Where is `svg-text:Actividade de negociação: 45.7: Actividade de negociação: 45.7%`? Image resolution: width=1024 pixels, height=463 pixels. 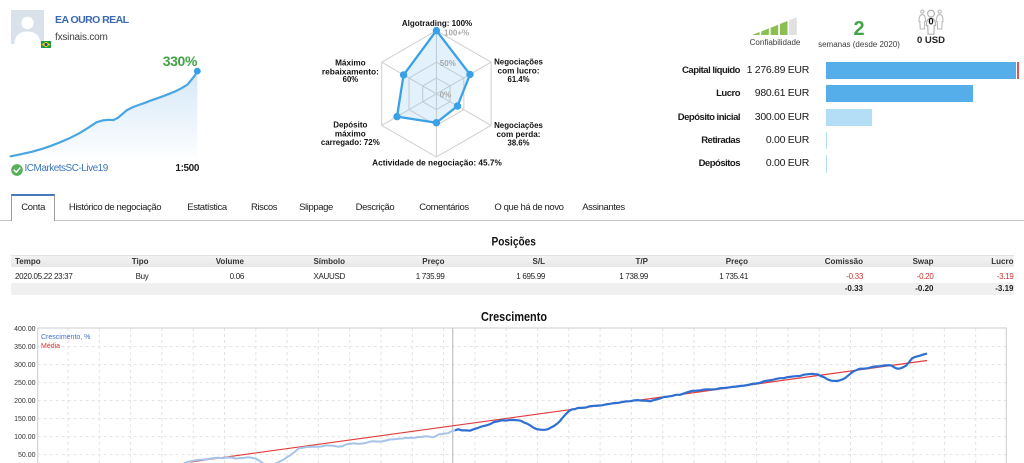
svg-text:Actividade de negociação: 45.7: Actividade de negociação: 45.7% is located at coordinates (437, 163).